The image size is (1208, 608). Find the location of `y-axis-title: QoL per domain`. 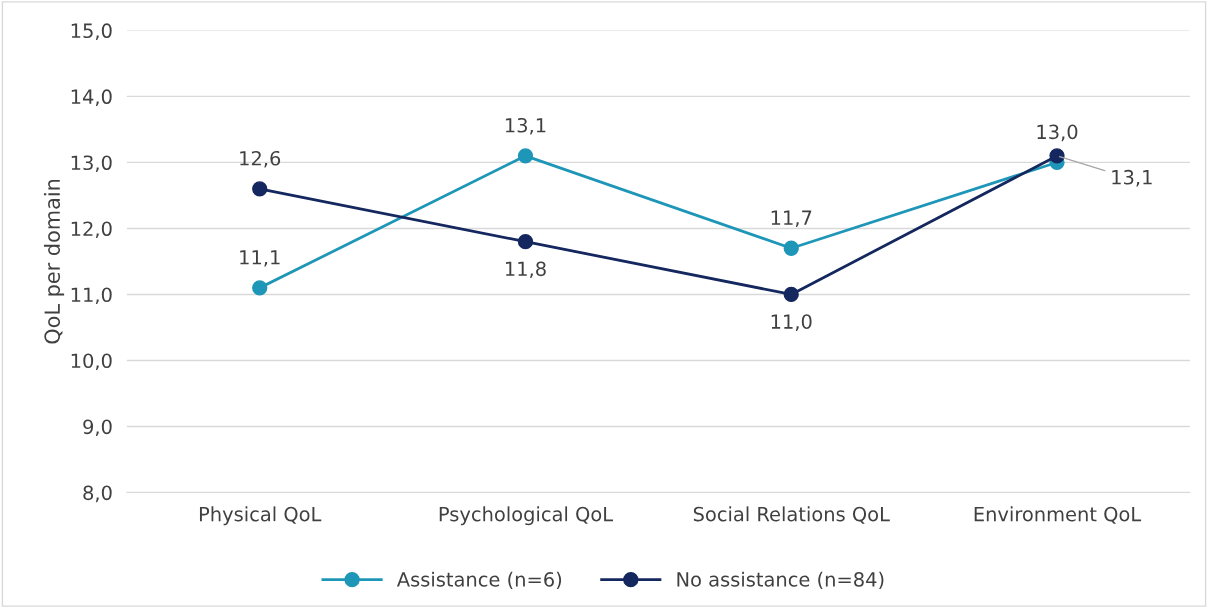

y-axis-title: QoL per domain is located at coordinates (54, 261).